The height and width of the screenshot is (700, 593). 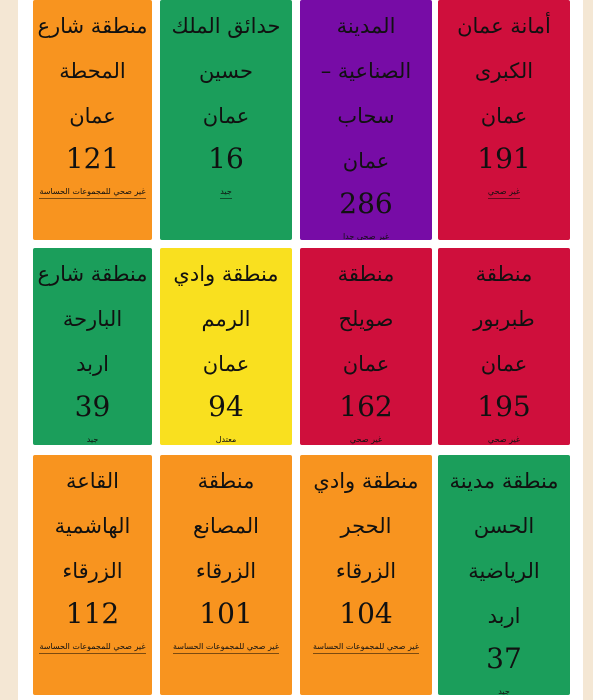 What do you see at coordinates (504, 571) in the screenshot?
I see `station-name-line: الرياضية` at bounding box center [504, 571].